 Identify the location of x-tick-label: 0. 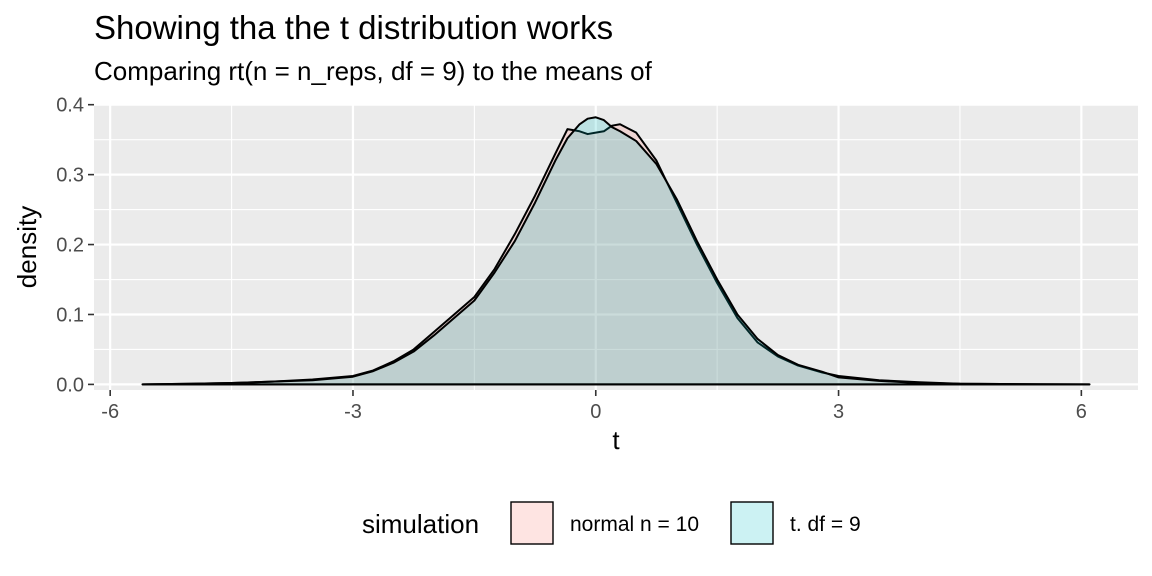
(595, 412).